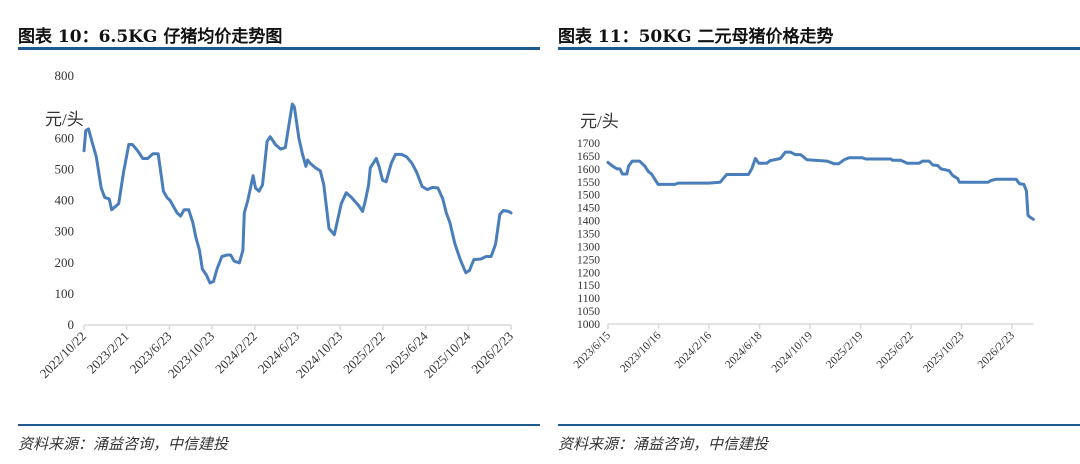 This screenshot has width=1080, height=464. Describe the element at coordinates (65, 137) in the screenshot. I see `y-tick-label: 600` at that location.